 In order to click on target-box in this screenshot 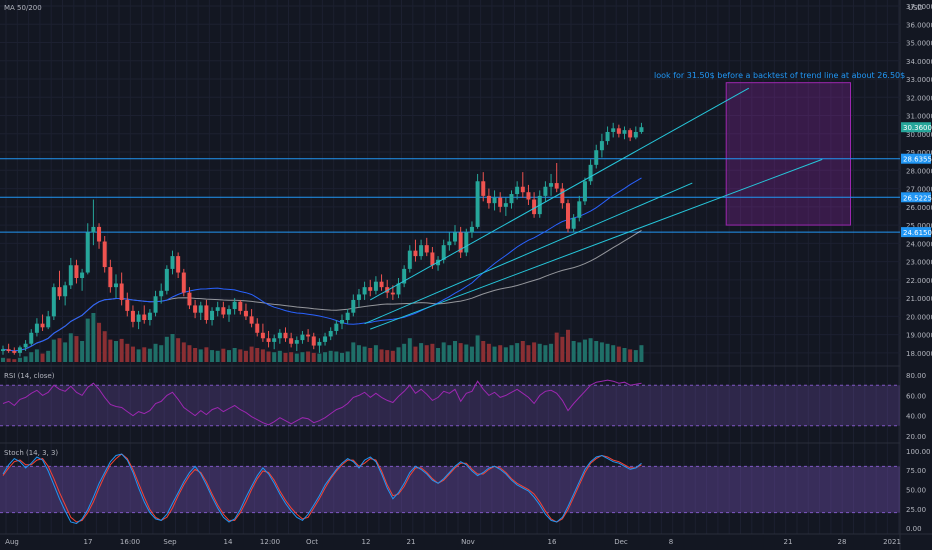, I will do `click(788, 154)`.